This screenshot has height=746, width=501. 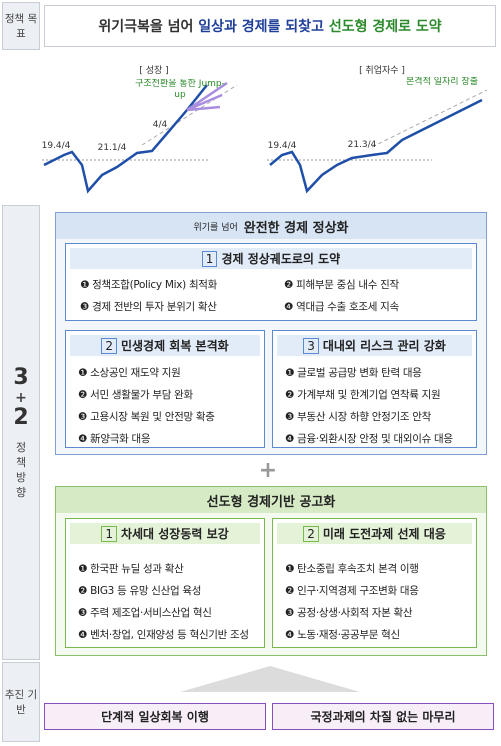 I want to click on item: ❸ 고용시장 복원 및 안전망 확충, so click(x=146, y=417).